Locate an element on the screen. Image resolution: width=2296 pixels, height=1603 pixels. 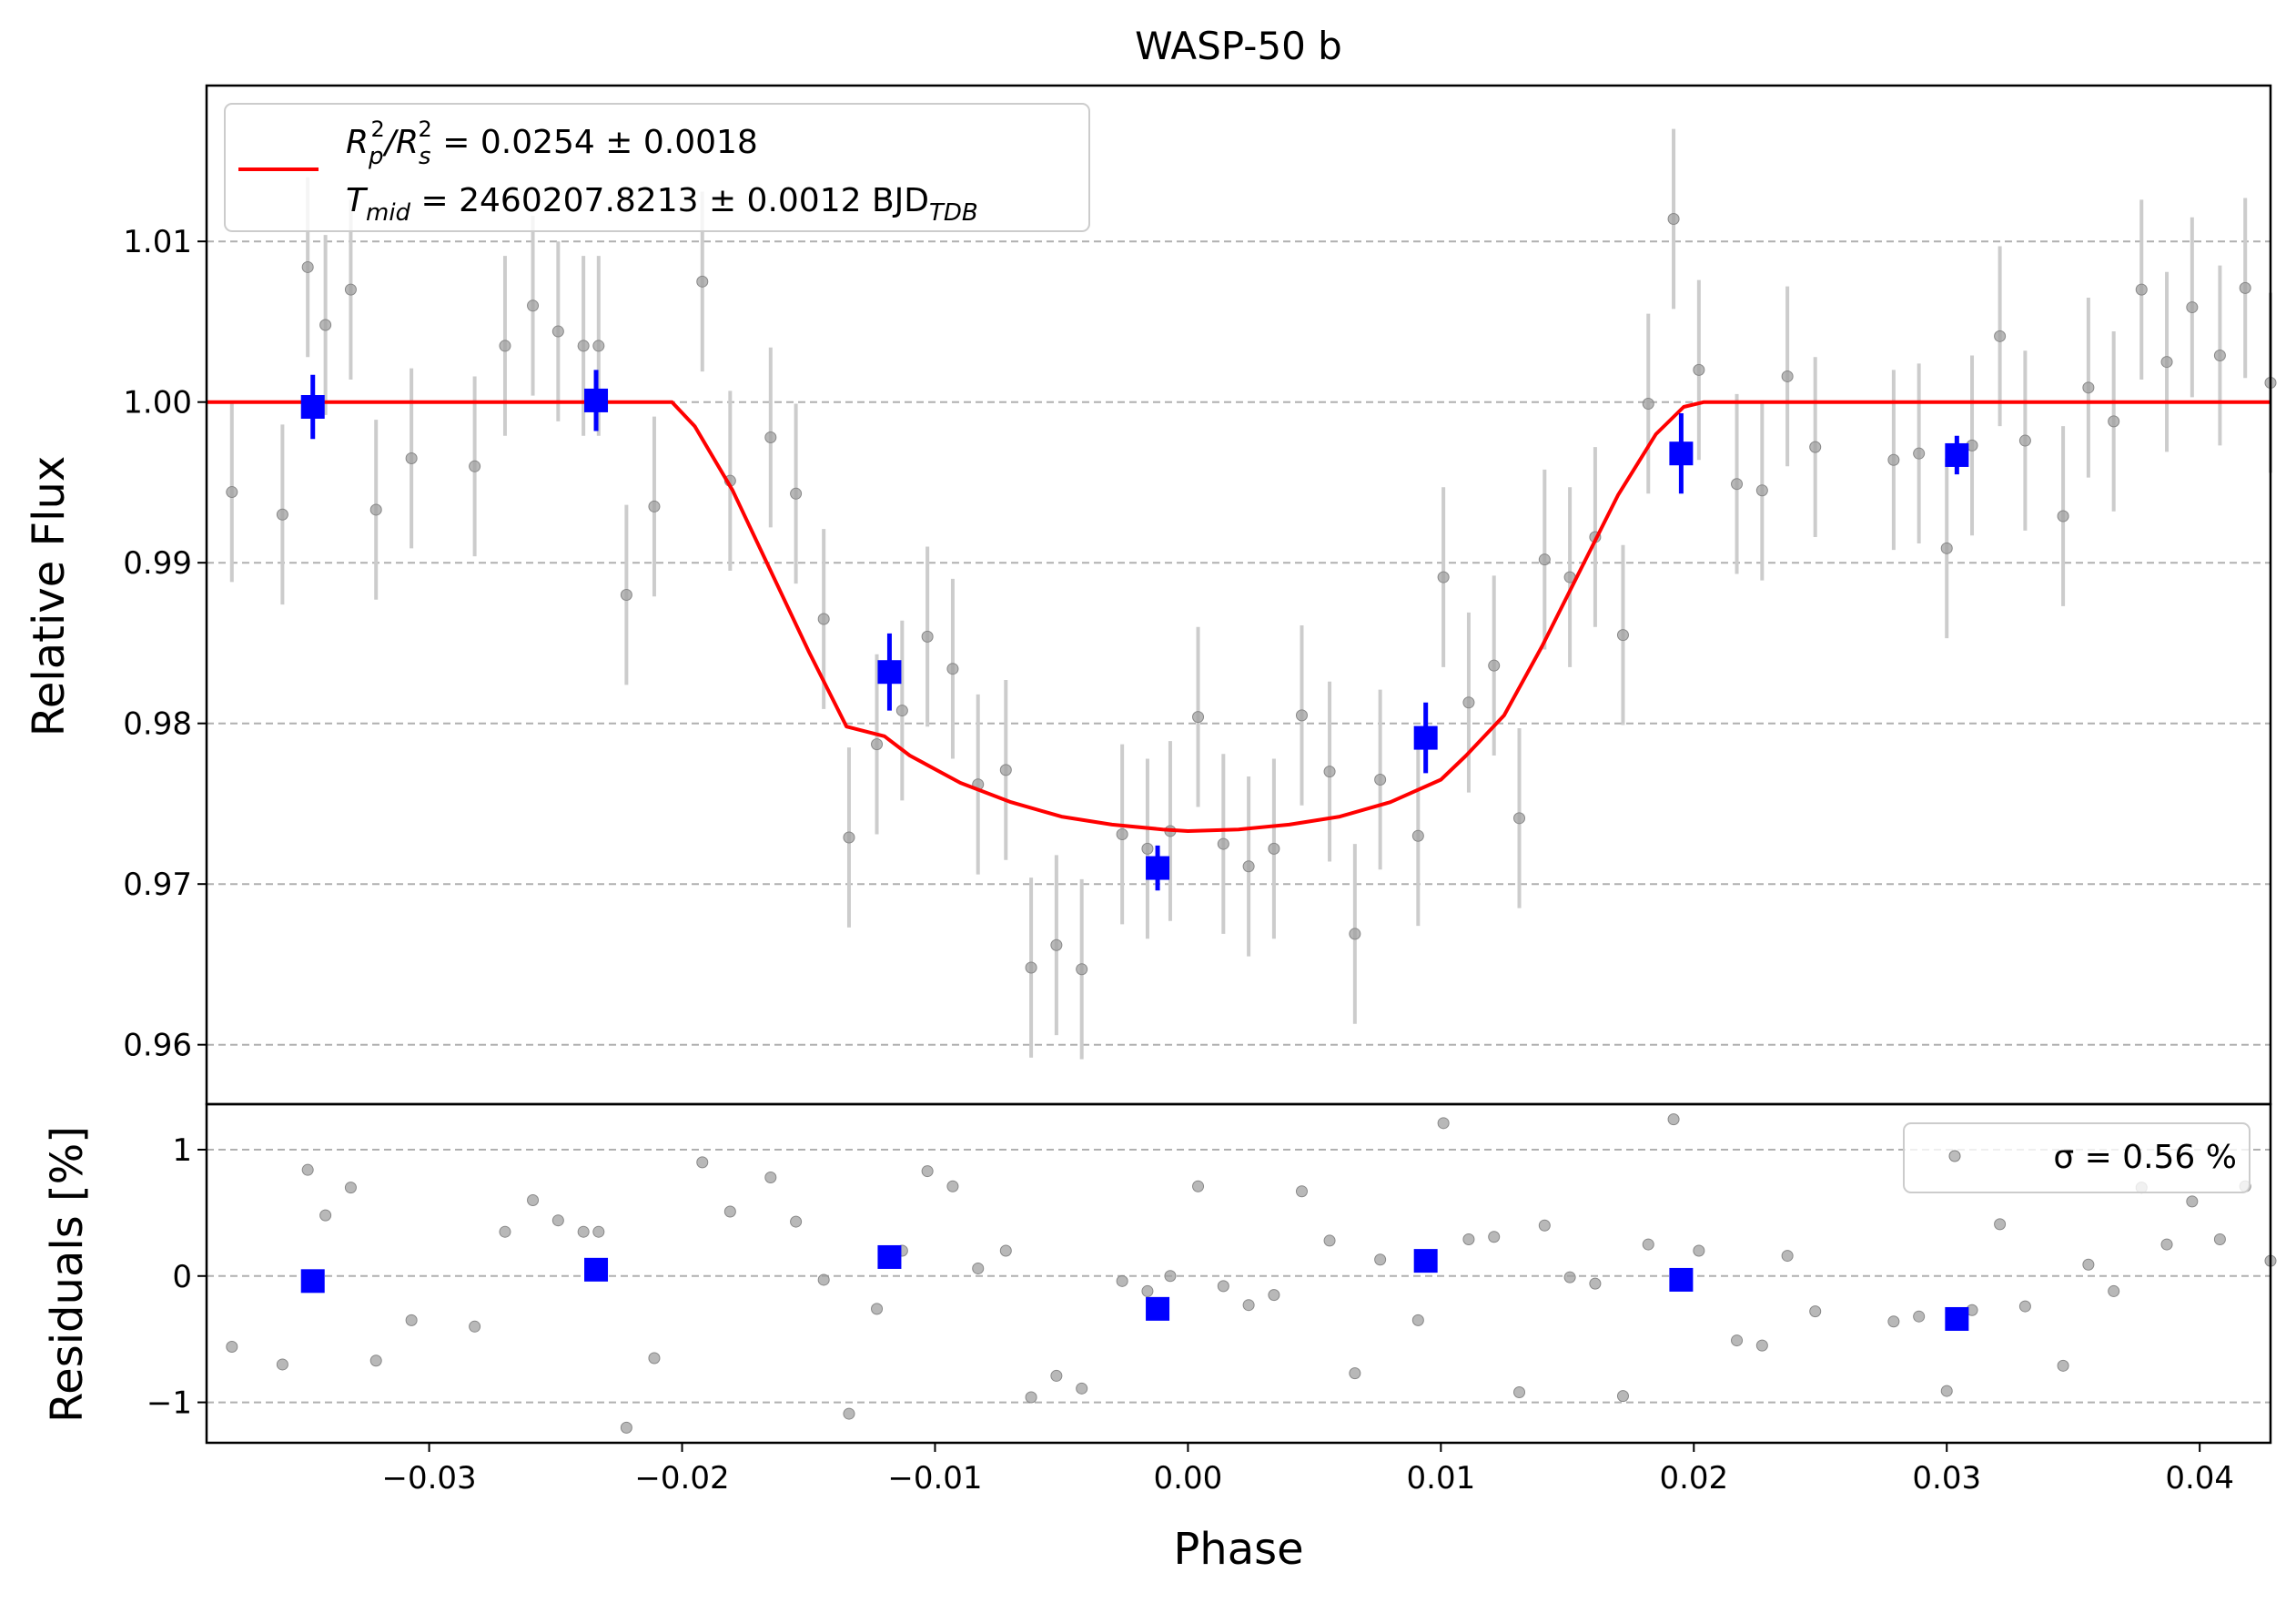
top-legend-box is located at coordinates (657, 167).